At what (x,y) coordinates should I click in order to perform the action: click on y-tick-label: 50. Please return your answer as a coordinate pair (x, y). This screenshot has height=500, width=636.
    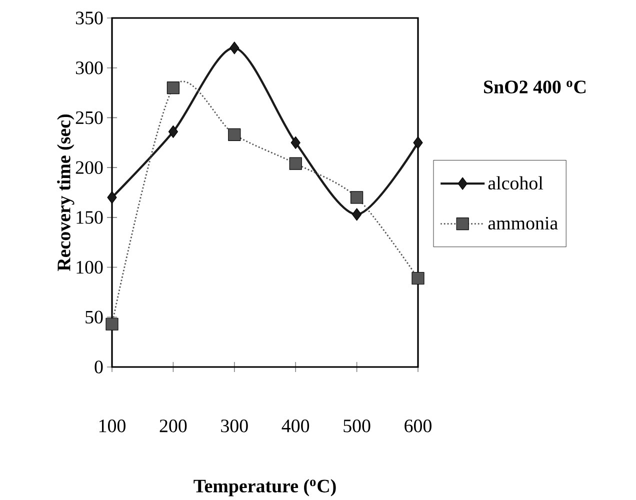
    Looking at the image, I should click on (94, 317).